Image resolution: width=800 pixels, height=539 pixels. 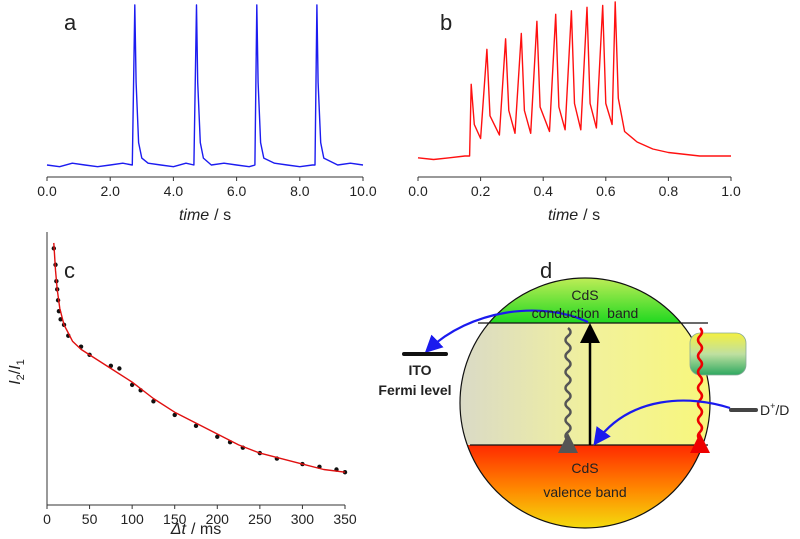 What do you see at coordinates (175, 519) in the screenshot?
I see `x-tick-label: 150` at bounding box center [175, 519].